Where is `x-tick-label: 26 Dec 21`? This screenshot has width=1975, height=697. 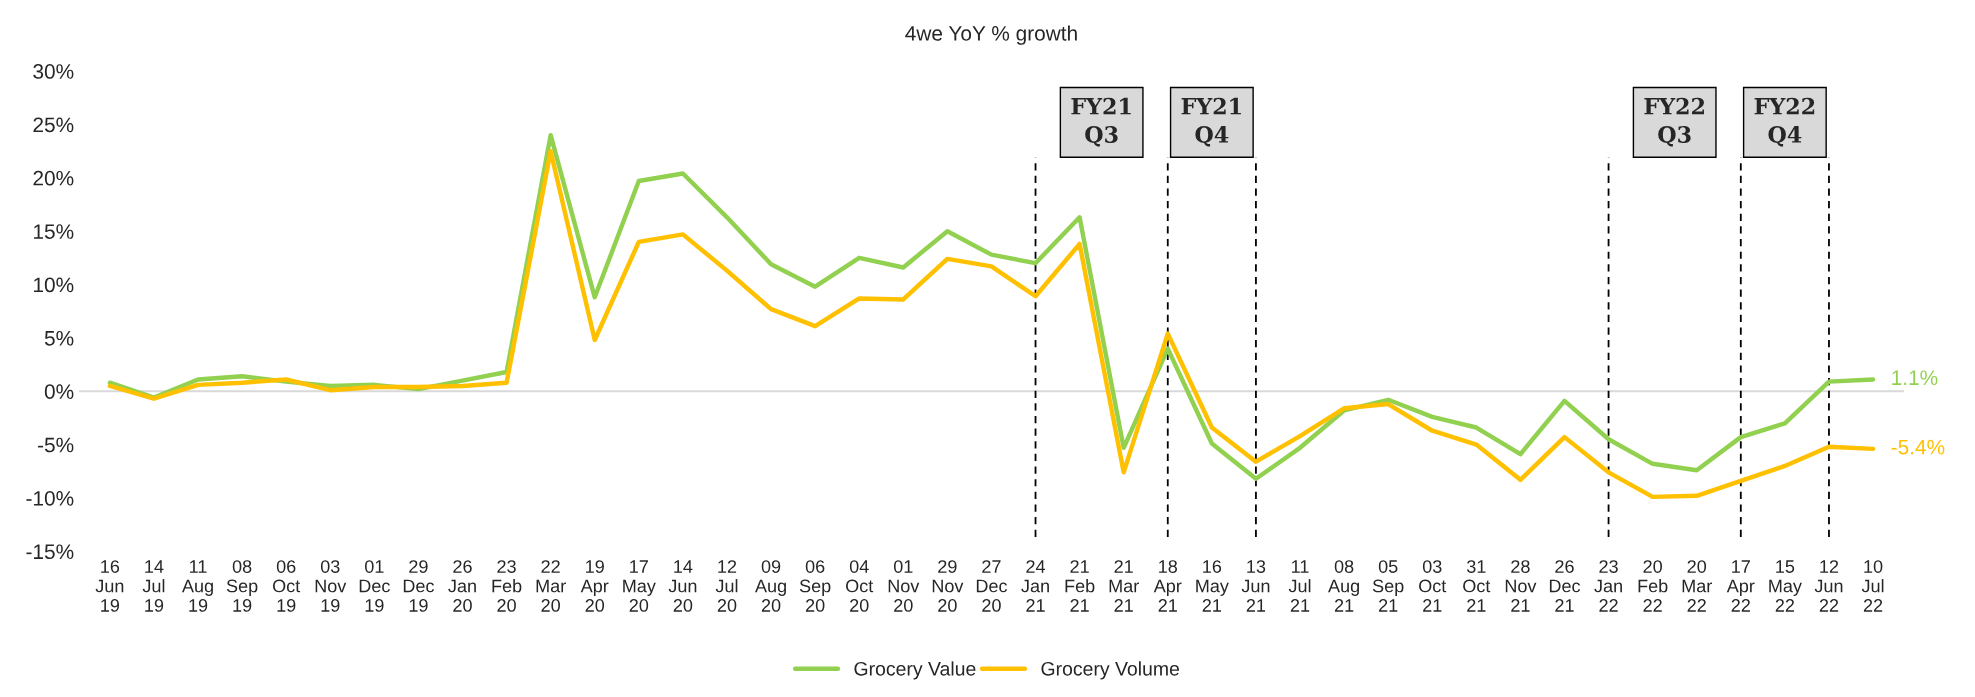 x-tick-label: 26 Dec 21 is located at coordinates (1565, 586).